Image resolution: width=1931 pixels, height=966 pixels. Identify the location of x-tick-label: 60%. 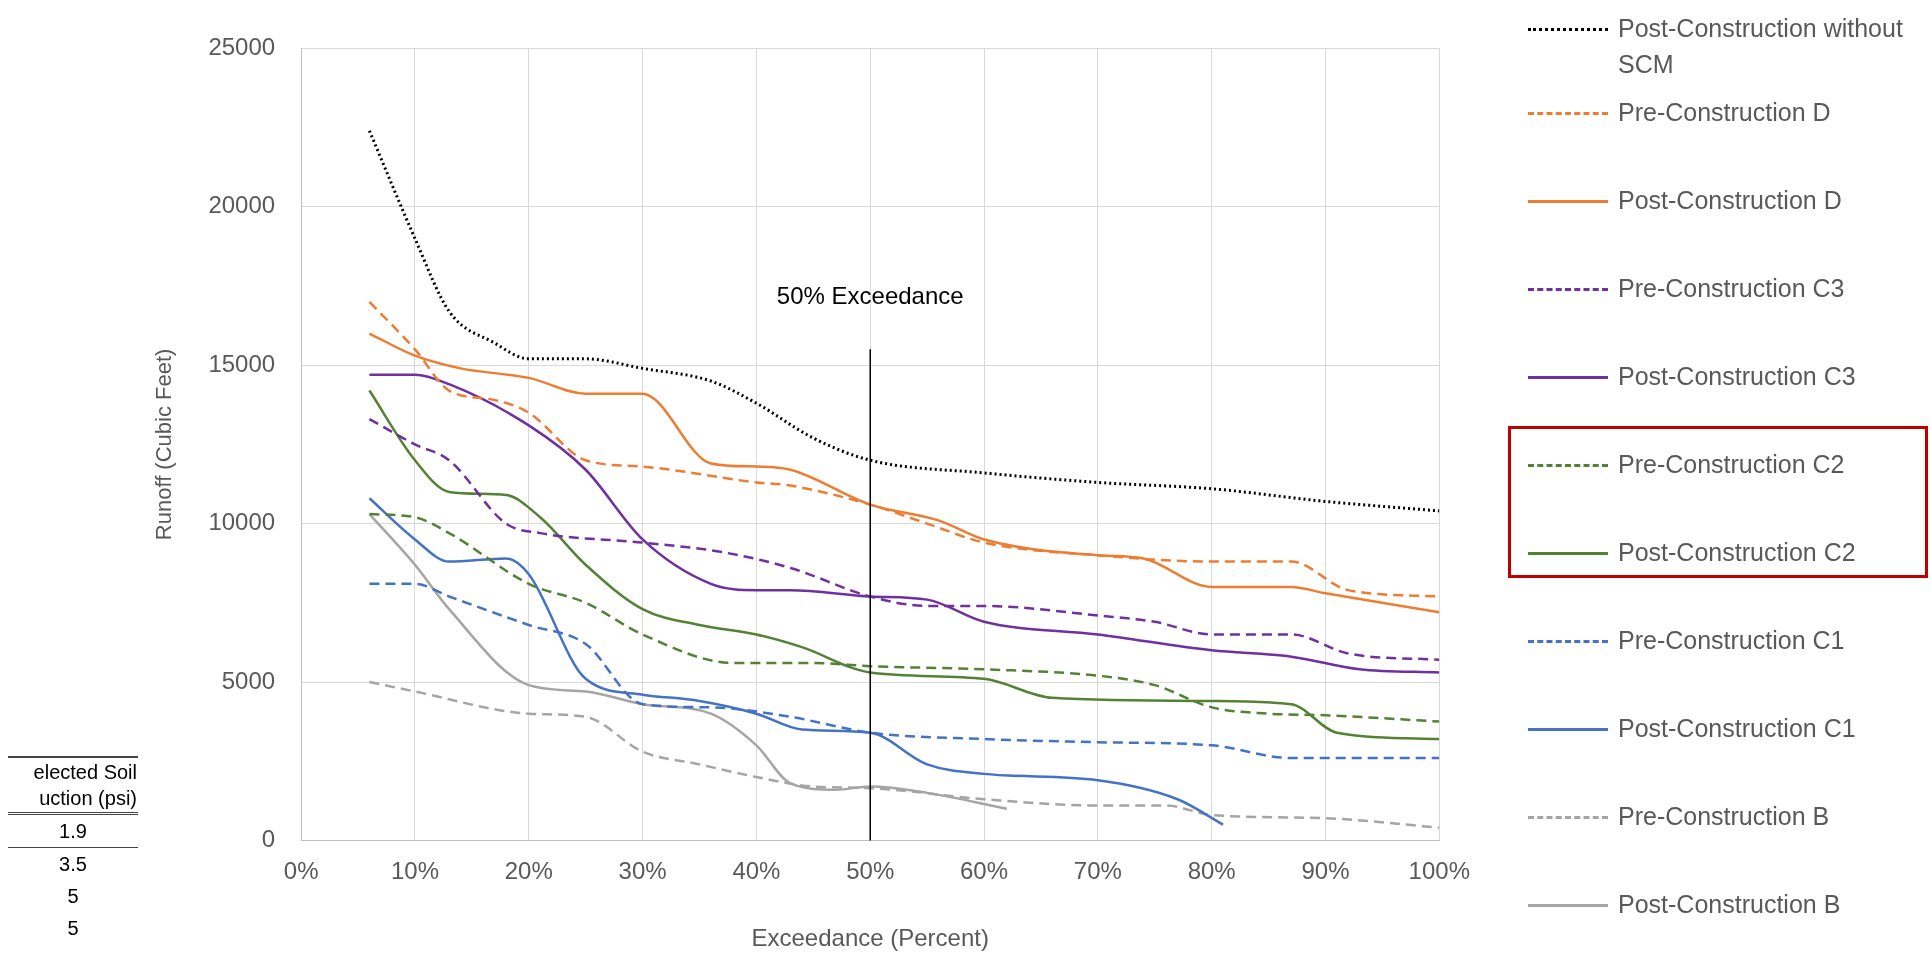
(984, 871).